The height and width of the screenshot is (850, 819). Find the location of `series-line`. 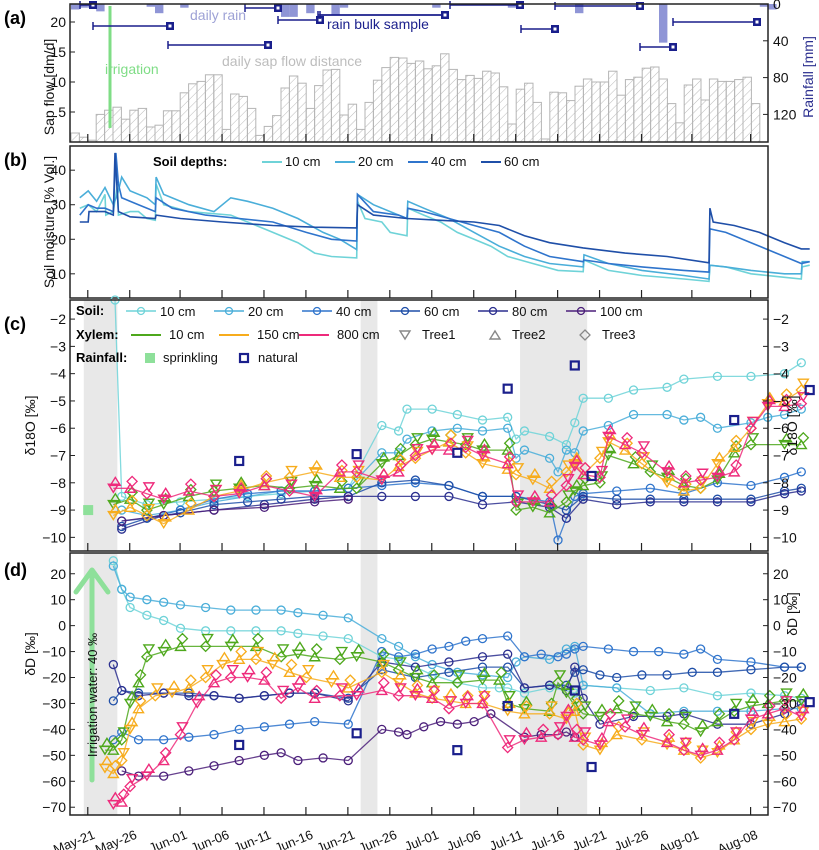

series-line is located at coordinates (457, 453).